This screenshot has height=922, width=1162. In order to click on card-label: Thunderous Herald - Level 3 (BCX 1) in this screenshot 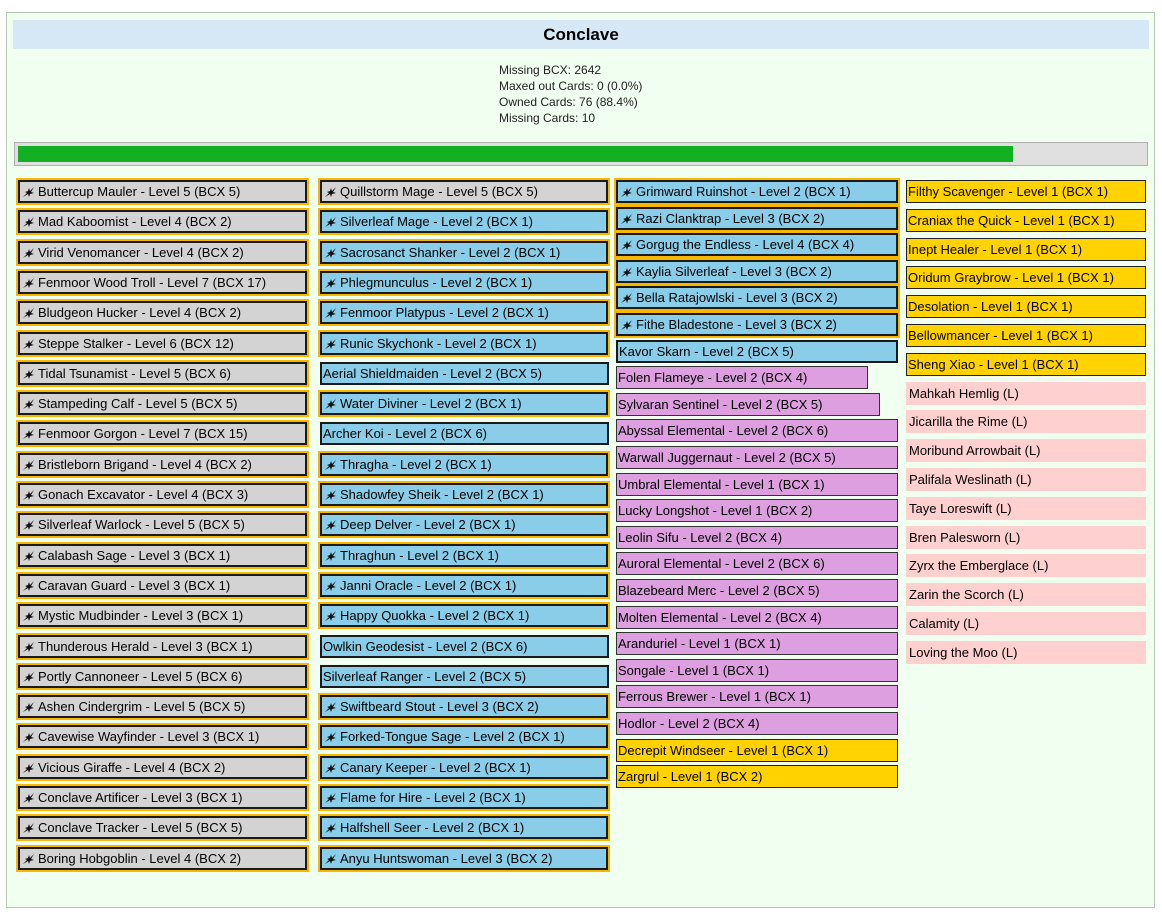, I will do `click(145, 646)`.